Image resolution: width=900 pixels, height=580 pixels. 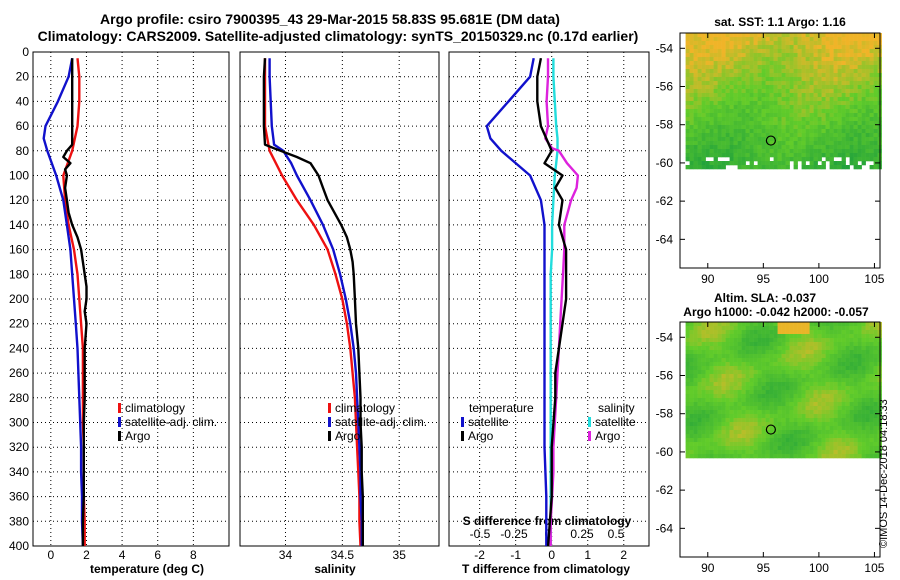 I want to click on depth-tick-label: 300, so click(x=19, y=423).